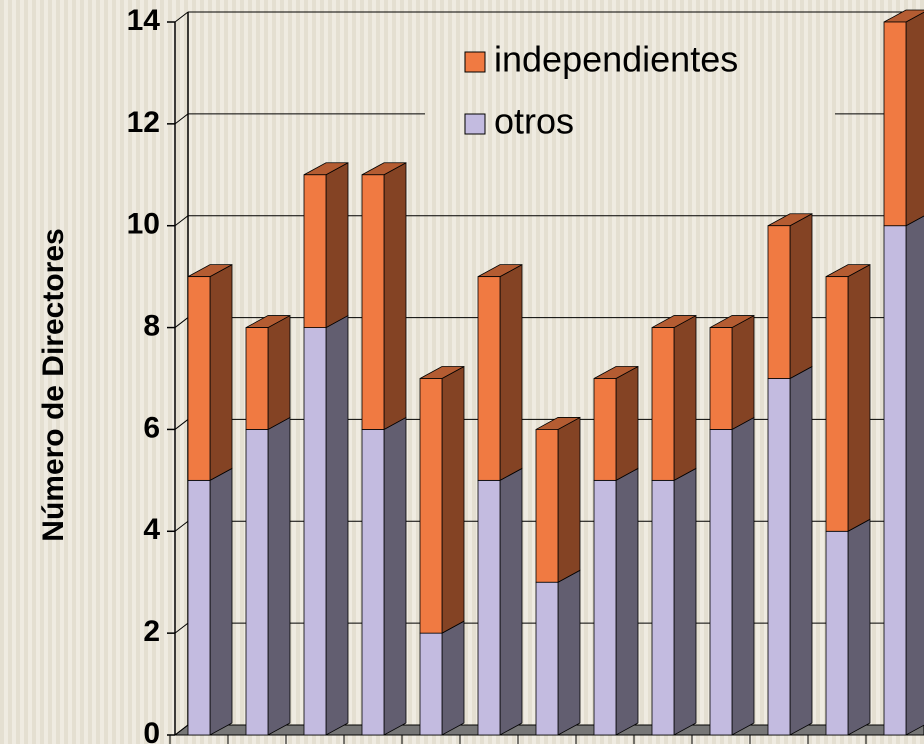 The width and height of the screenshot is (924, 744). Describe the element at coordinates (151, 529) in the screenshot. I see `y-tick-label: 4` at that location.